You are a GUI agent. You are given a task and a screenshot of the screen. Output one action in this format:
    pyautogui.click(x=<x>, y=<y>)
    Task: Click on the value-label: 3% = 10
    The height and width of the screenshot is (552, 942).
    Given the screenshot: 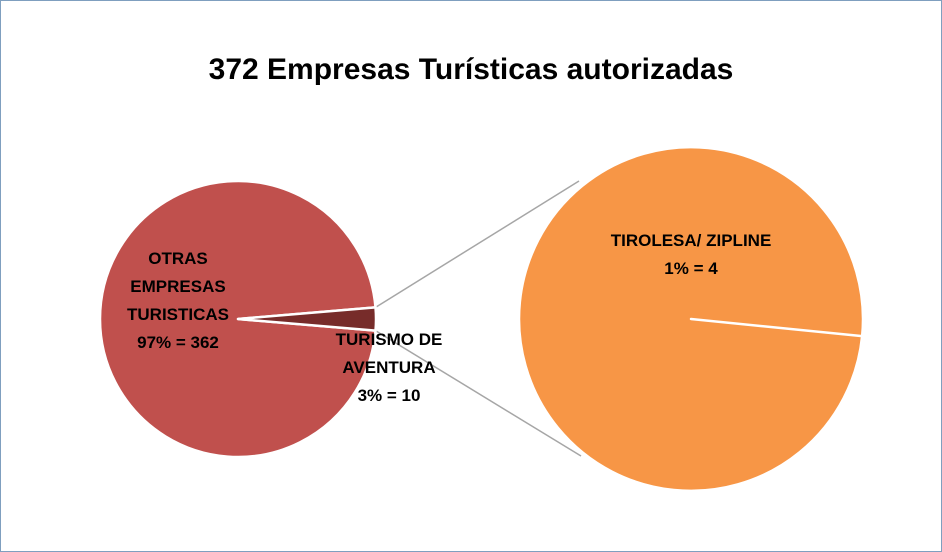 What is the action you would take?
    pyautogui.click(x=389, y=395)
    